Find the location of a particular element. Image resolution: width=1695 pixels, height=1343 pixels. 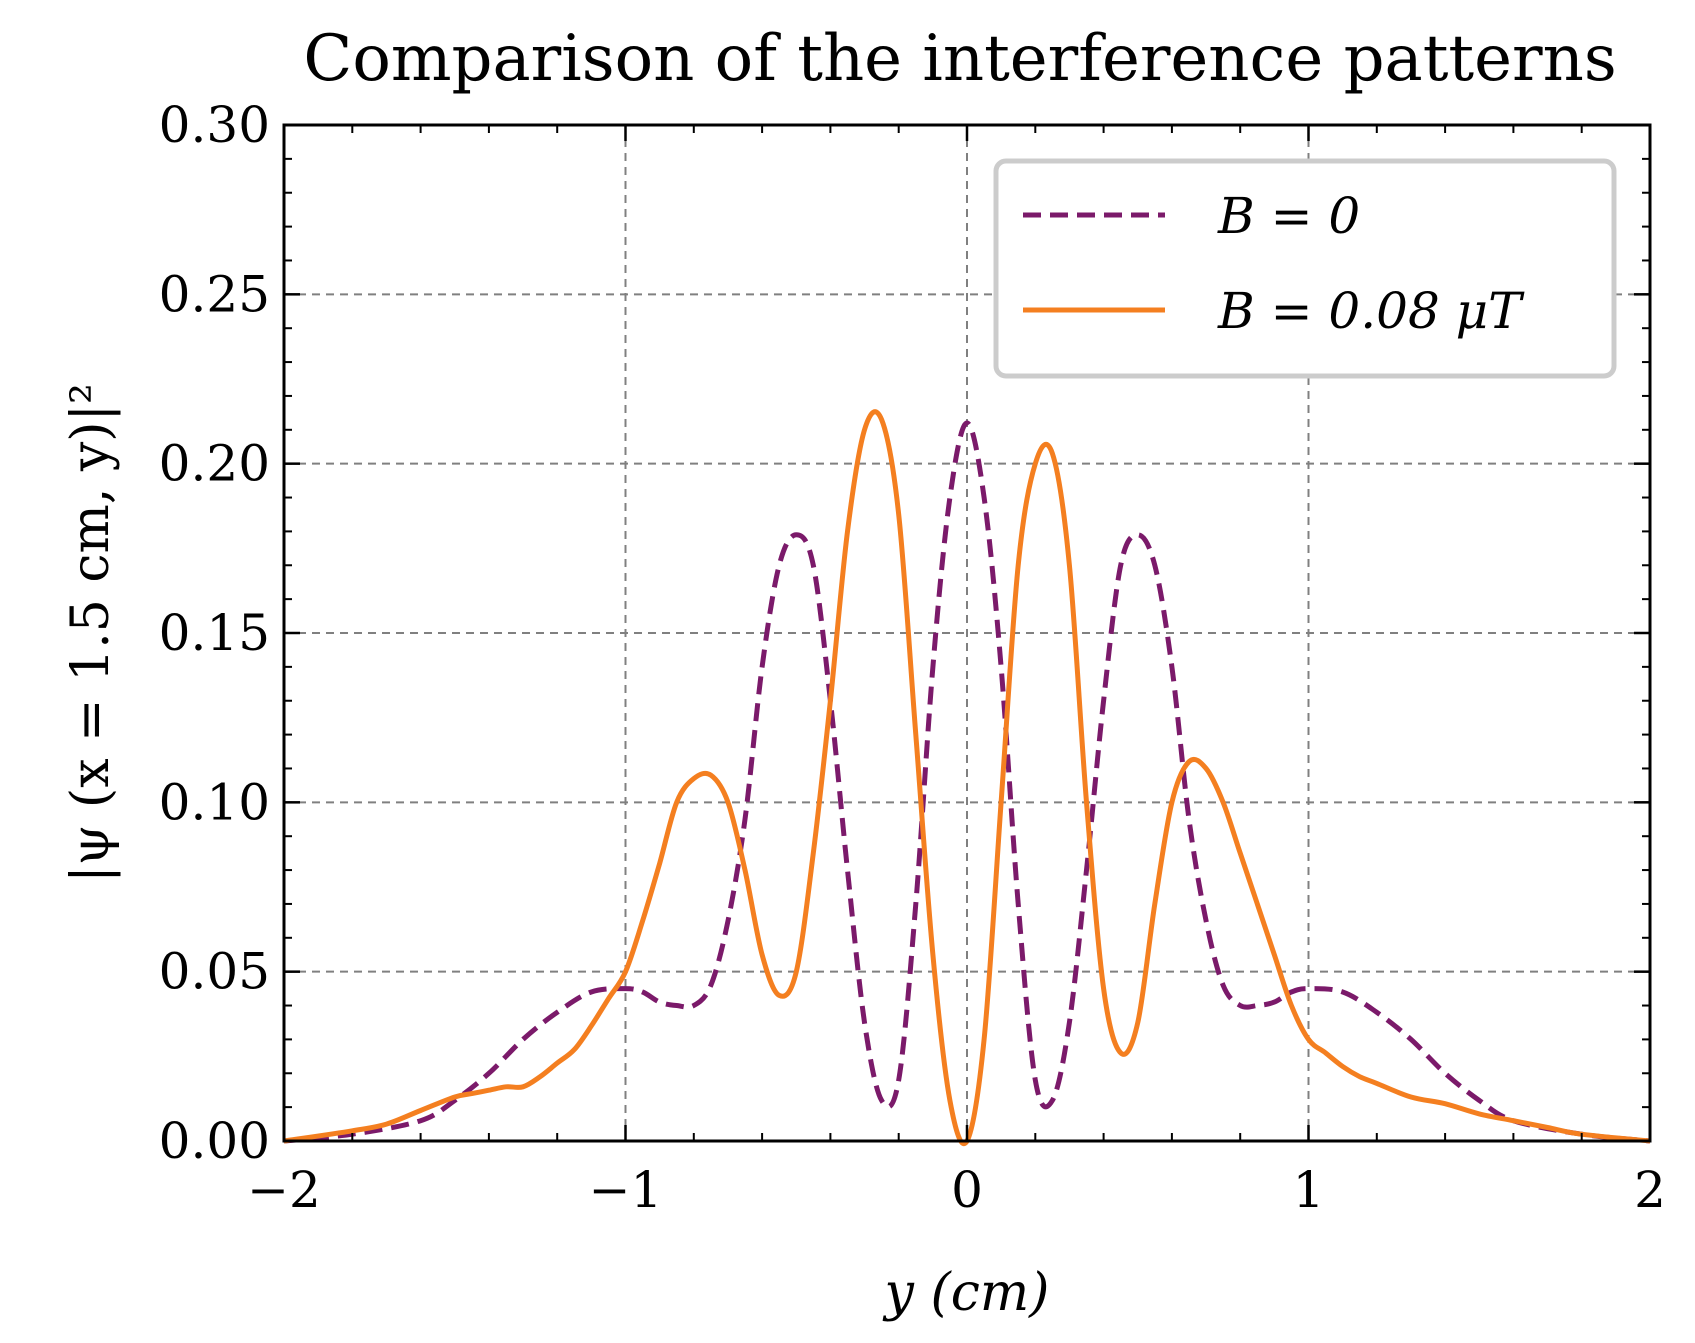

x-tick-label: 2 is located at coordinates (1650, 1190).